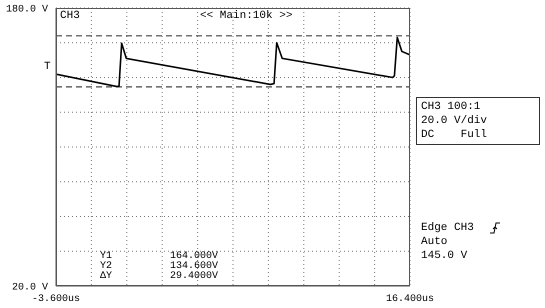  What do you see at coordinates (56, 300) in the screenshot?
I see `x-tick-label: -3.600us` at bounding box center [56, 300].